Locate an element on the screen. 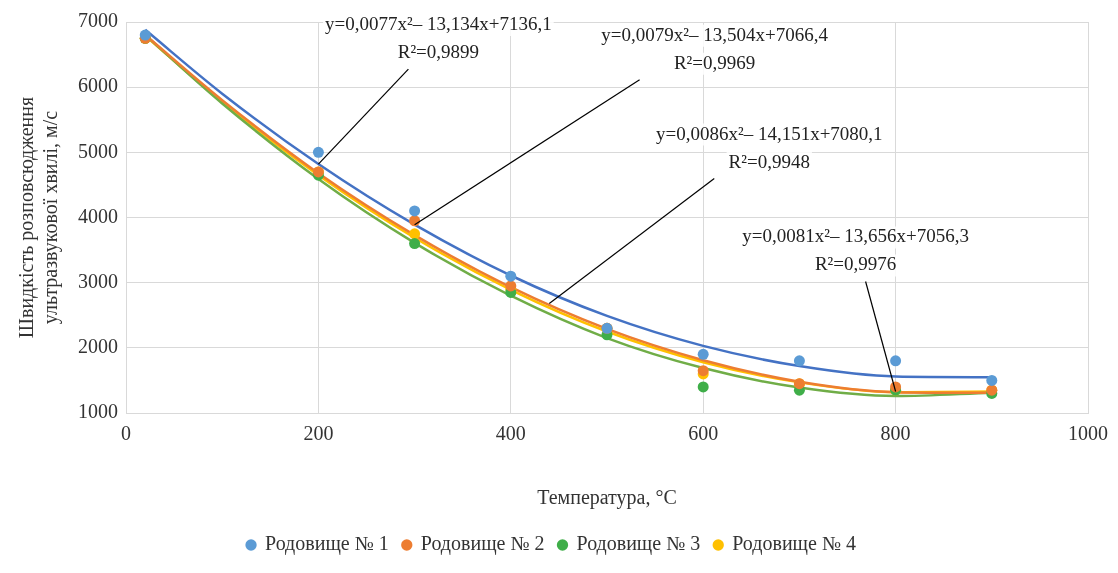 This screenshot has width=1118, height=573. y-tick-label: 7000 is located at coordinates (98, 20).